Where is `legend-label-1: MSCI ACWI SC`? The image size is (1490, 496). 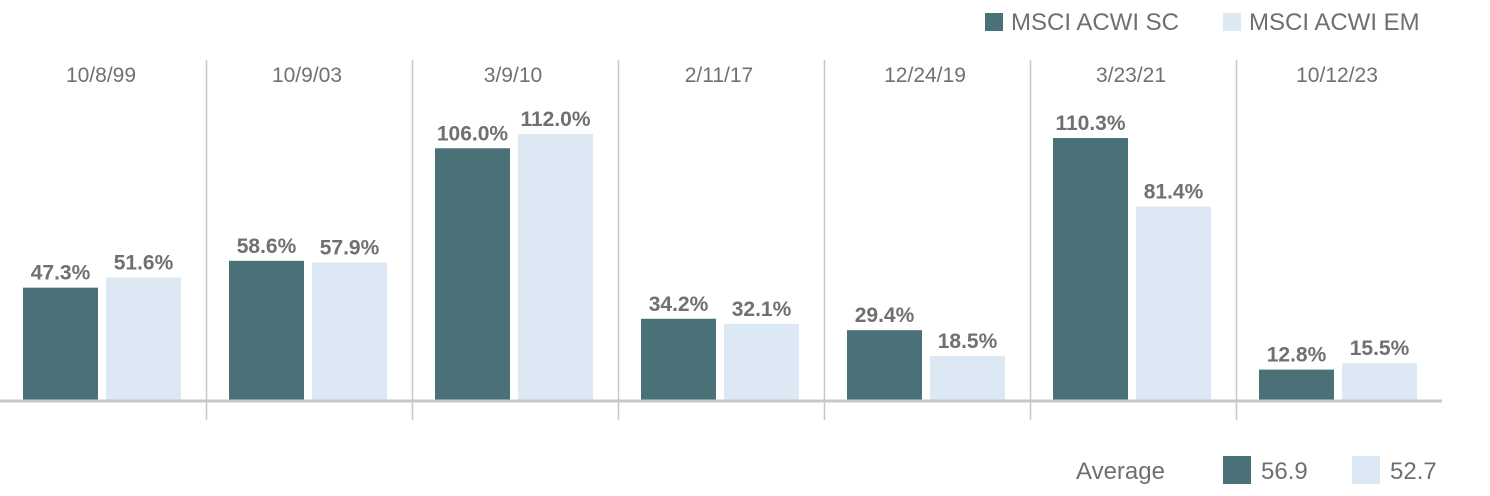 legend-label-1: MSCI ACWI SC is located at coordinates (1095, 22).